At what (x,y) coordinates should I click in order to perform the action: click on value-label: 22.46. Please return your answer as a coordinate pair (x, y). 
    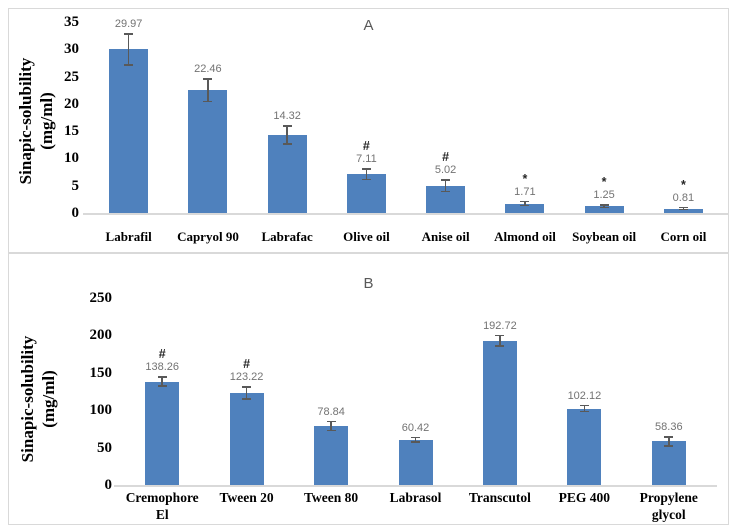
    Looking at the image, I should click on (208, 69).